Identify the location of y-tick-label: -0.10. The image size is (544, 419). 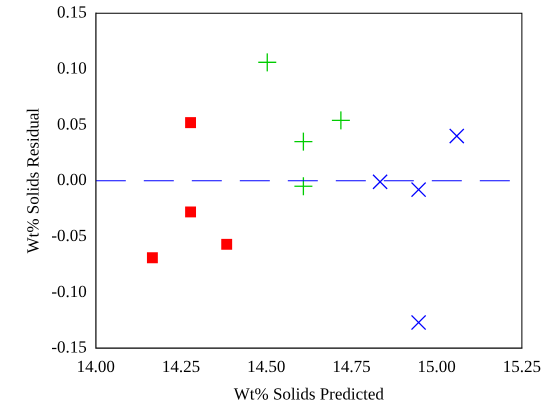
(69, 291).